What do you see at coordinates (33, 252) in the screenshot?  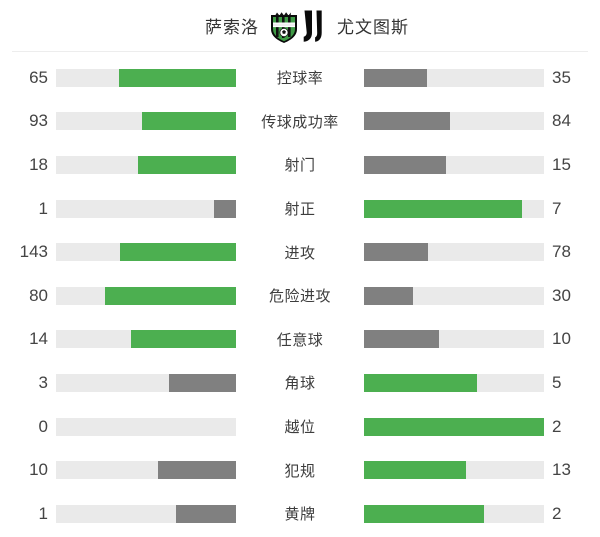 I see `home-value: 143` at bounding box center [33, 252].